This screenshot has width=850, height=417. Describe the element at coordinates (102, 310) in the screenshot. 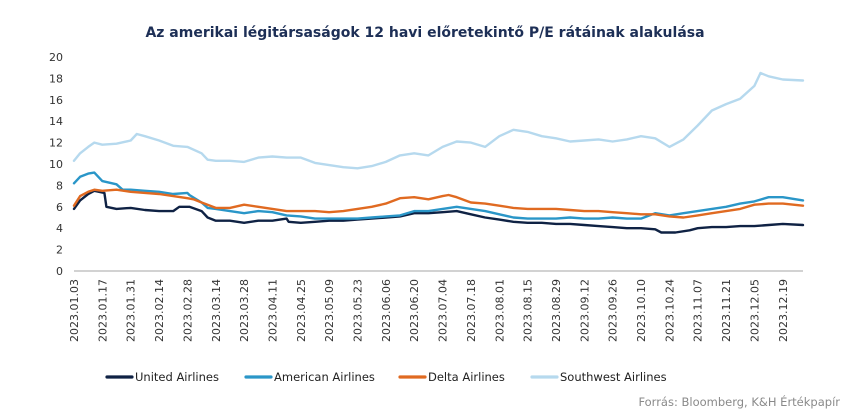

I see `x-tick-label: 2023.01.17` at that location.